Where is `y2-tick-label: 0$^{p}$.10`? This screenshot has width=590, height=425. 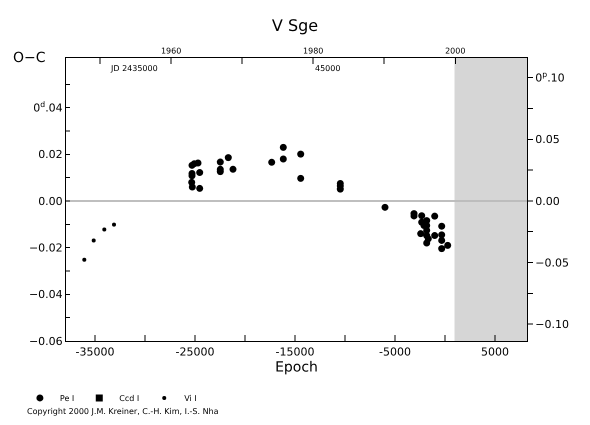
y2-tick-label: 0$^{p}$.10 is located at coordinates (550, 77).